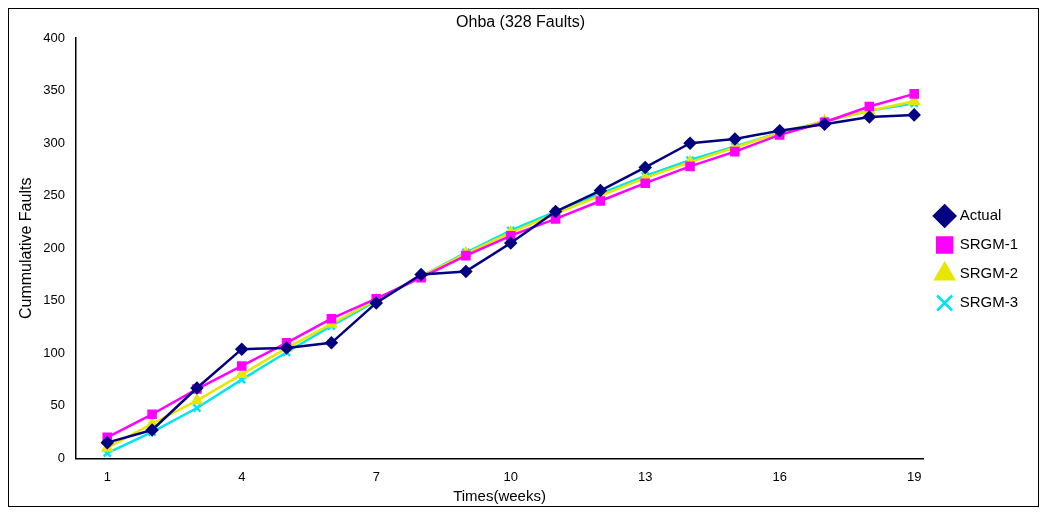 The image size is (1047, 515). I want to click on y-tick-label: 300, so click(54, 142).